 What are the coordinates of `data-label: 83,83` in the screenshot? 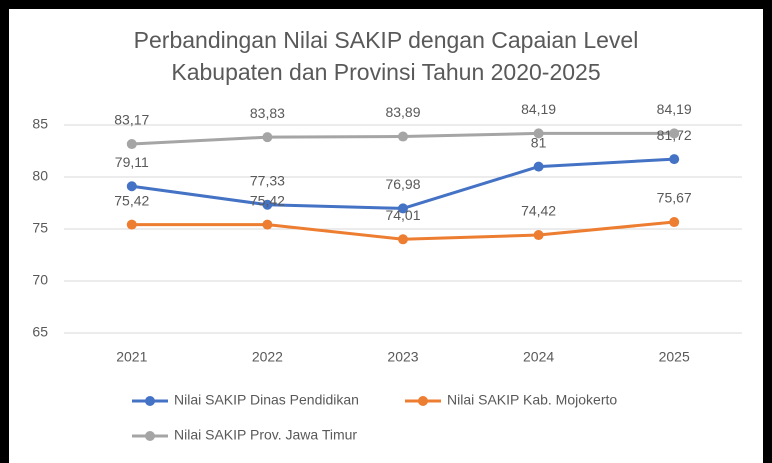 It's located at (267, 113).